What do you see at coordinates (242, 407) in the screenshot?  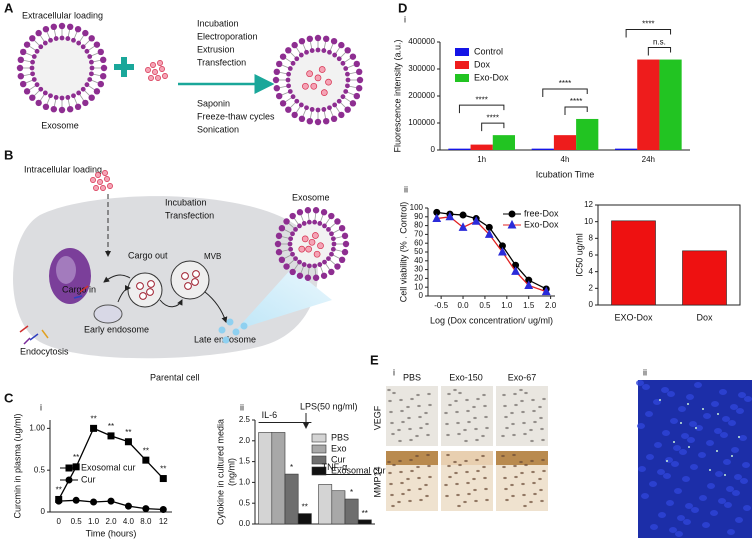 I see `sub-label: ii` at bounding box center [242, 407].